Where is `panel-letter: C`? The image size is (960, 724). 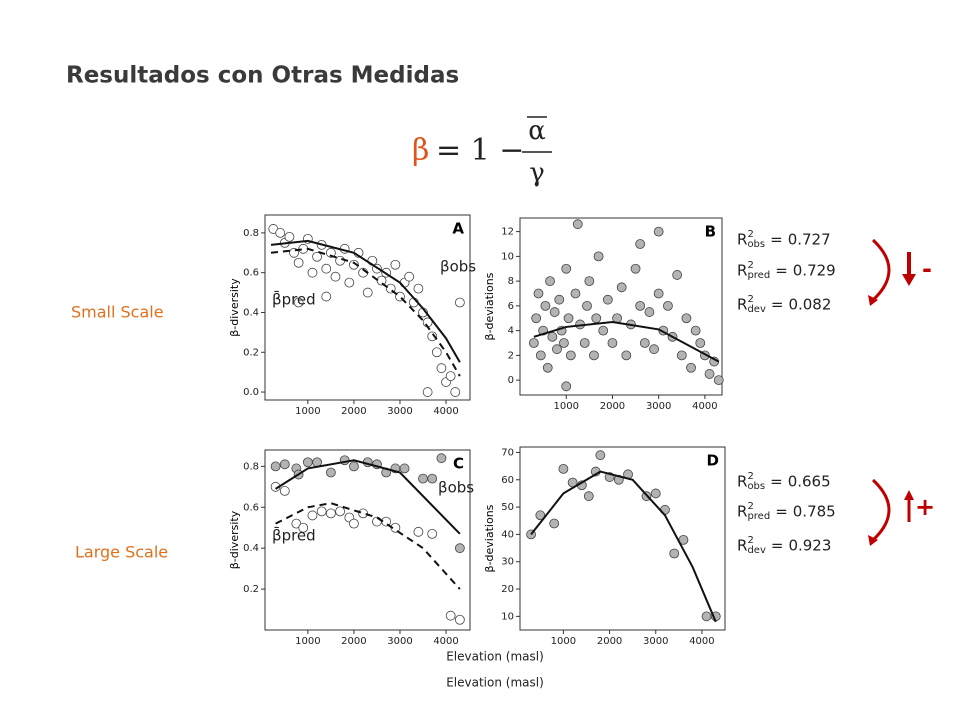 panel-letter: C is located at coordinates (458, 464).